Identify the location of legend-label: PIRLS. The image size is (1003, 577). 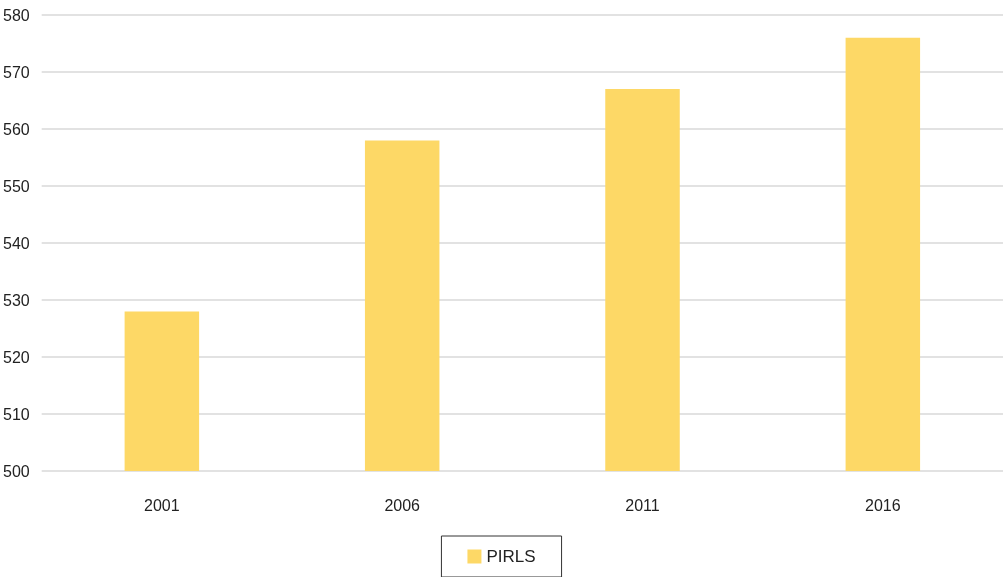
(511, 556).